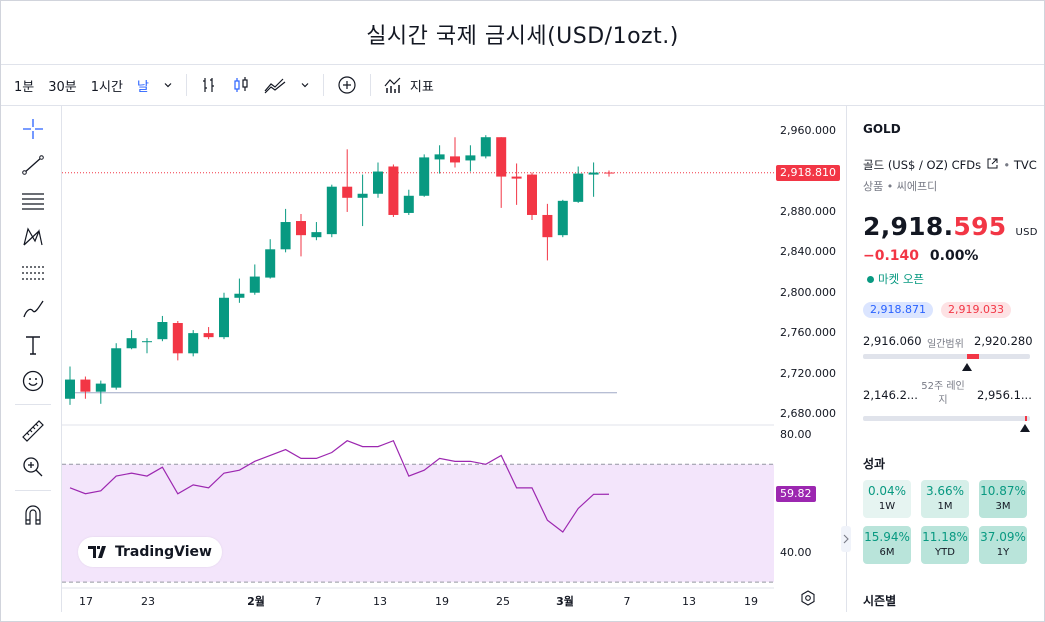 The height and width of the screenshot is (622, 1045). What do you see at coordinates (887, 499) in the screenshot?
I see `perf-1w: 0.04% 1W` at bounding box center [887, 499].